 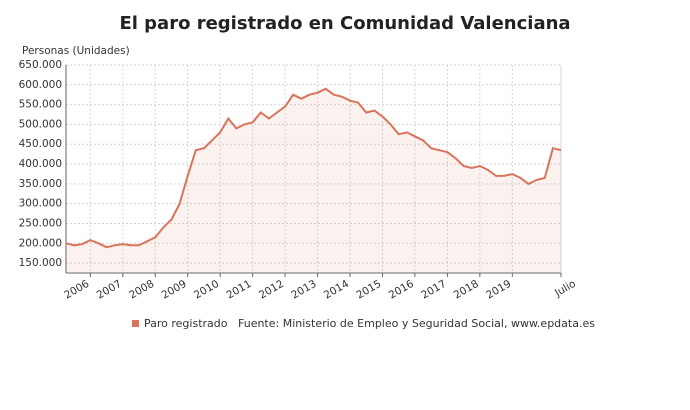 I want to click on x-tick-label: 2016, so click(x=401, y=290).